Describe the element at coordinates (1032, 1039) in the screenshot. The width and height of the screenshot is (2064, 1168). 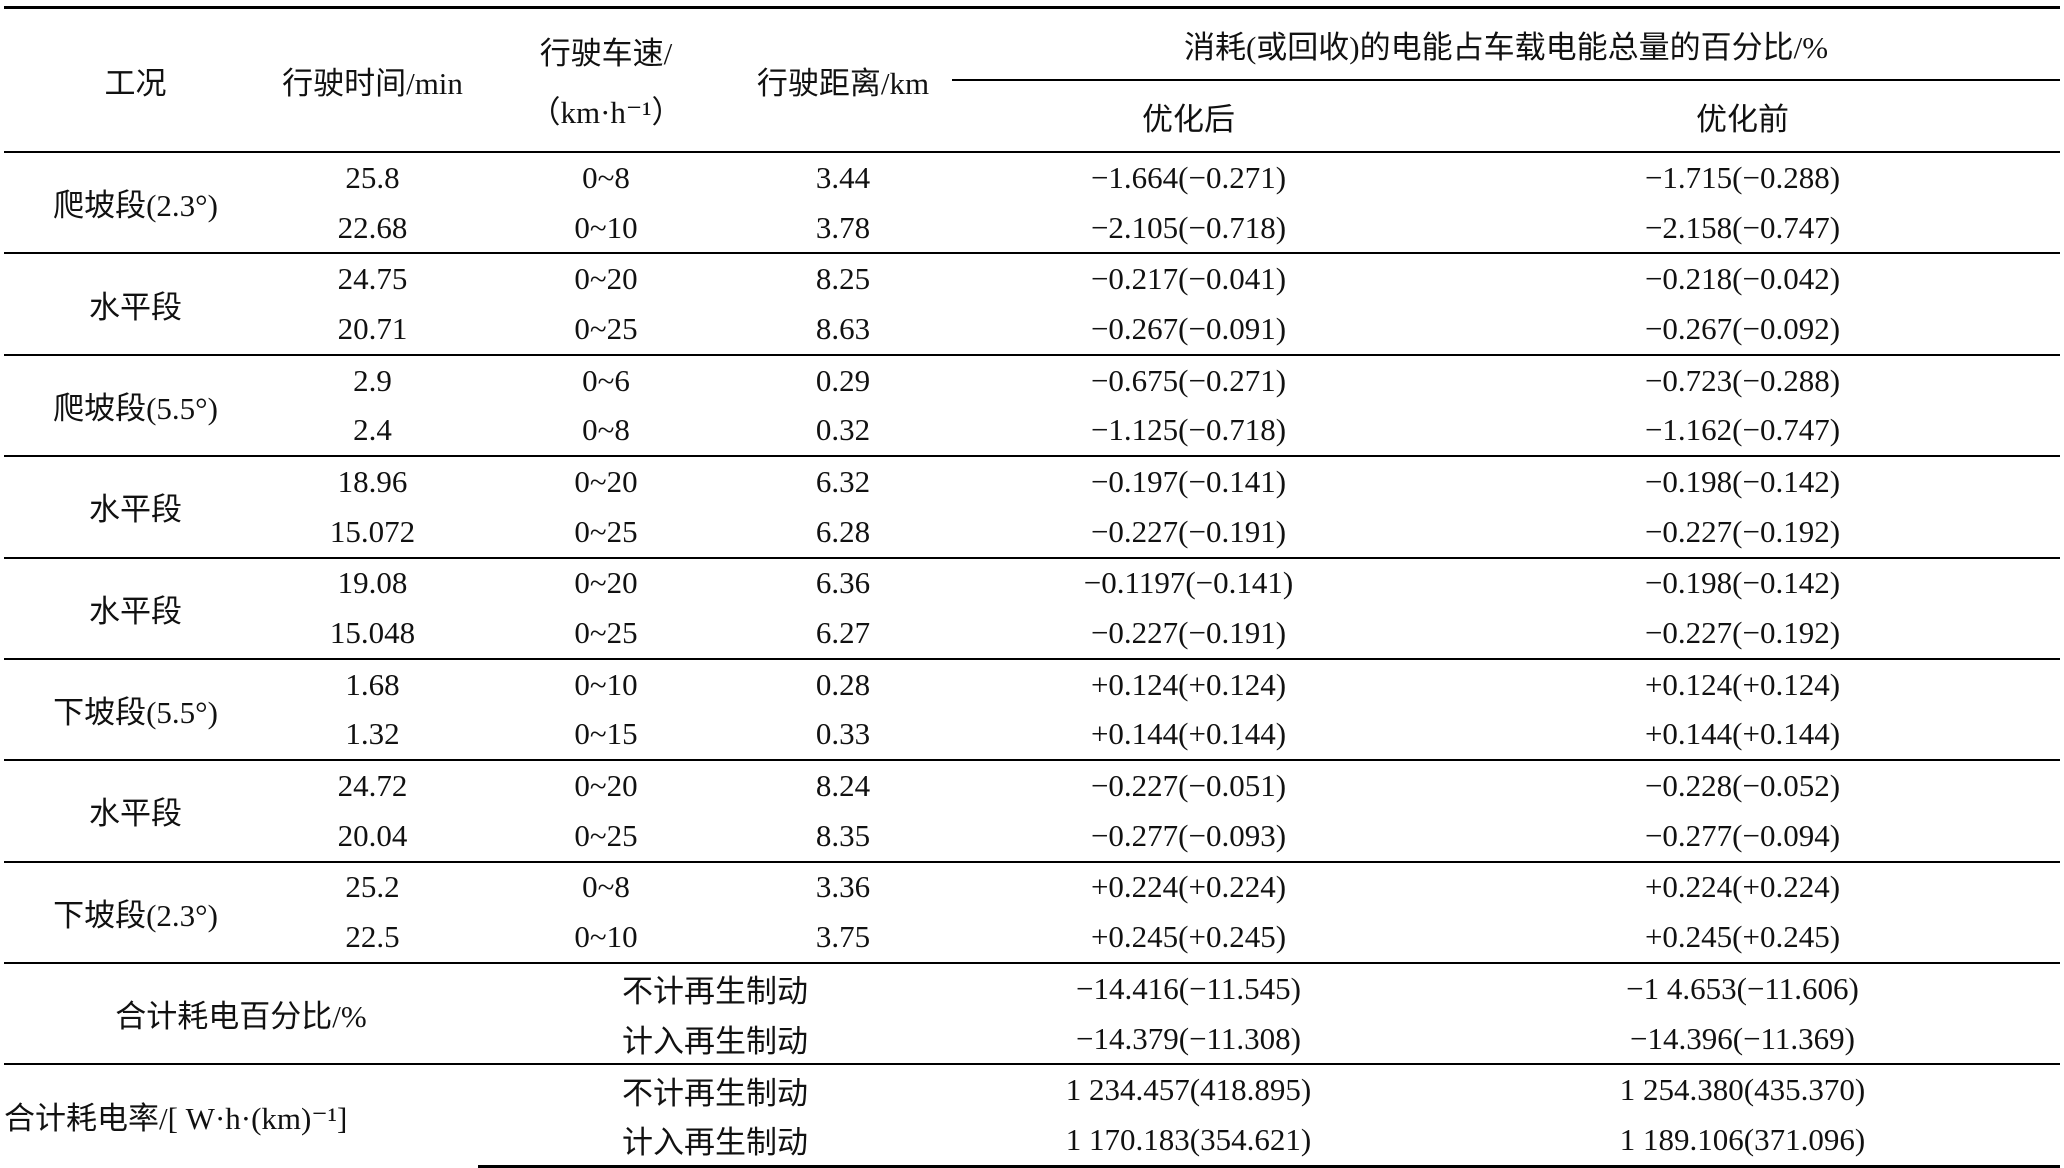
I see `table-row: 计入再生制动 −14.379(−11.308) −14.396(−11.369)` at that location.